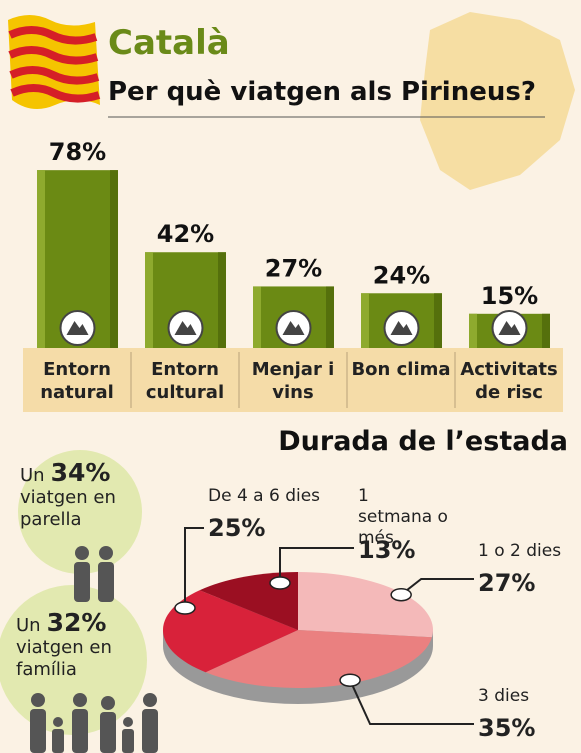 The width and height of the screenshot is (581, 753). Describe the element at coordinates (401, 369) in the screenshot. I see `category-label: Bon clima` at that location.